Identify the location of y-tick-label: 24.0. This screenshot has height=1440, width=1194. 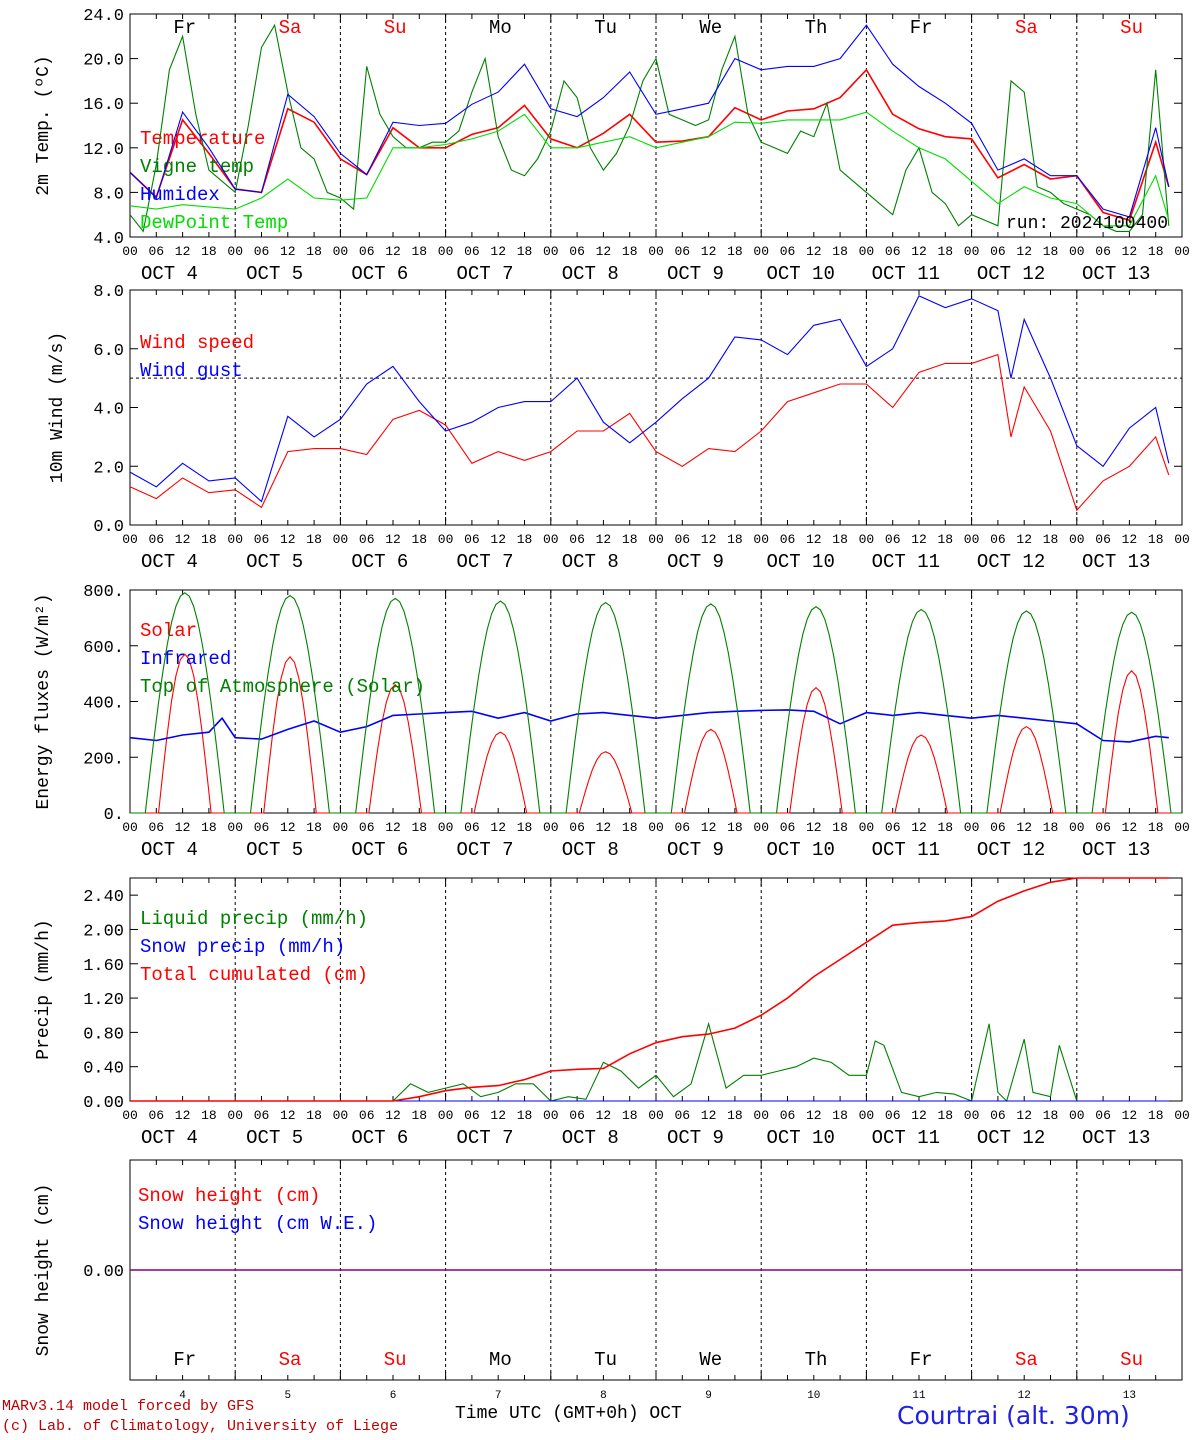
(103, 16).